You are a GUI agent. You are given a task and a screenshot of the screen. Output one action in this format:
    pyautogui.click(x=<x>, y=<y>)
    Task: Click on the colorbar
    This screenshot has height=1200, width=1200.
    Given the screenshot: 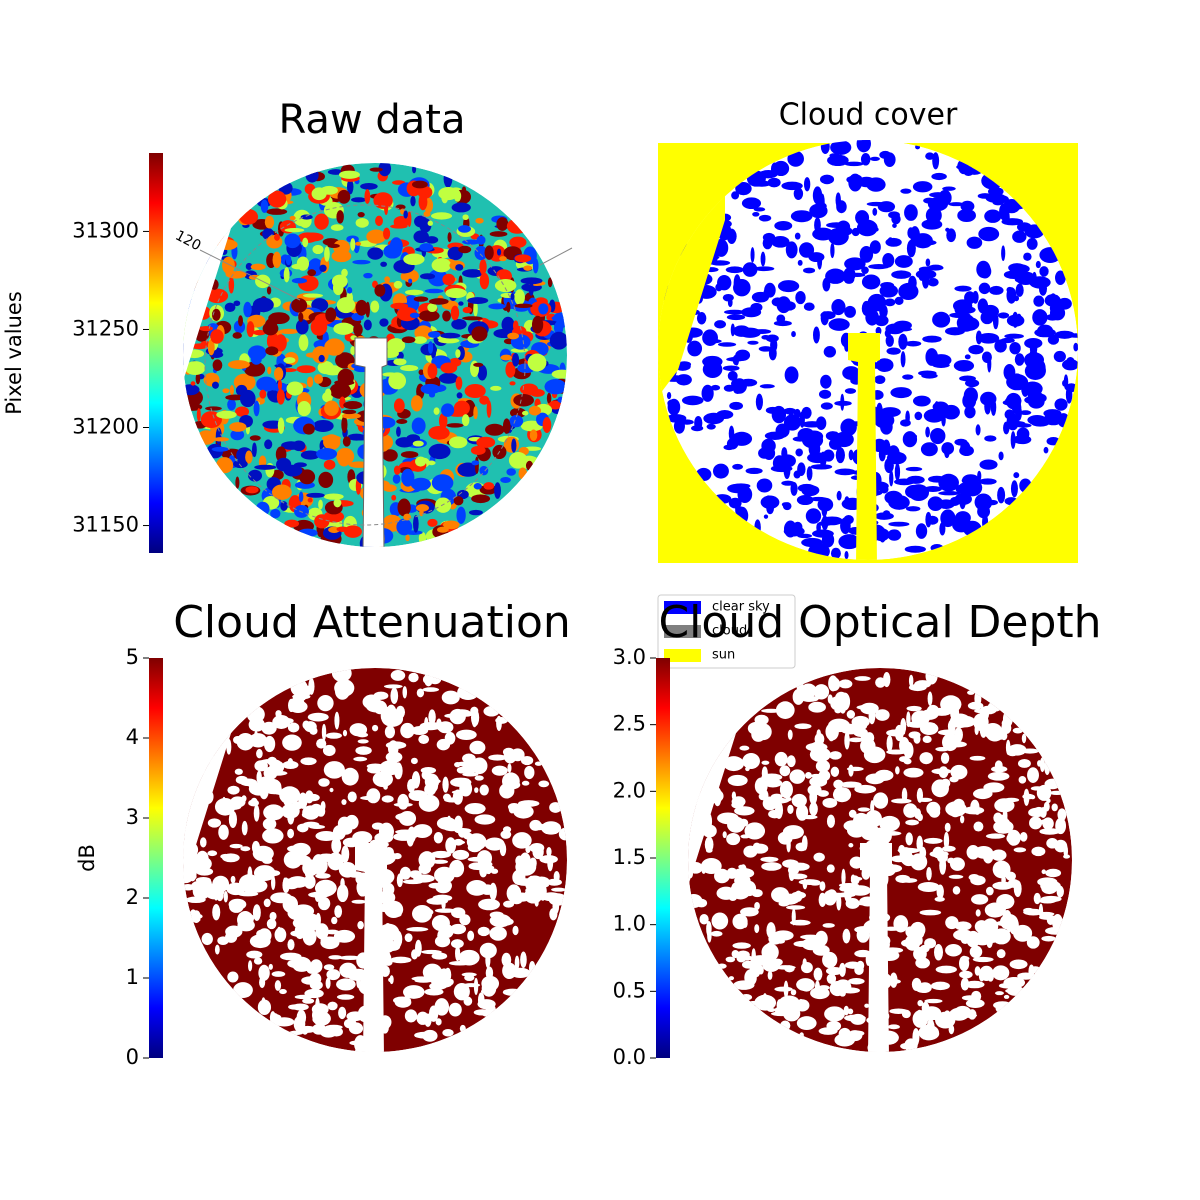 What is the action you would take?
    pyautogui.click(x=156, y=858)
    